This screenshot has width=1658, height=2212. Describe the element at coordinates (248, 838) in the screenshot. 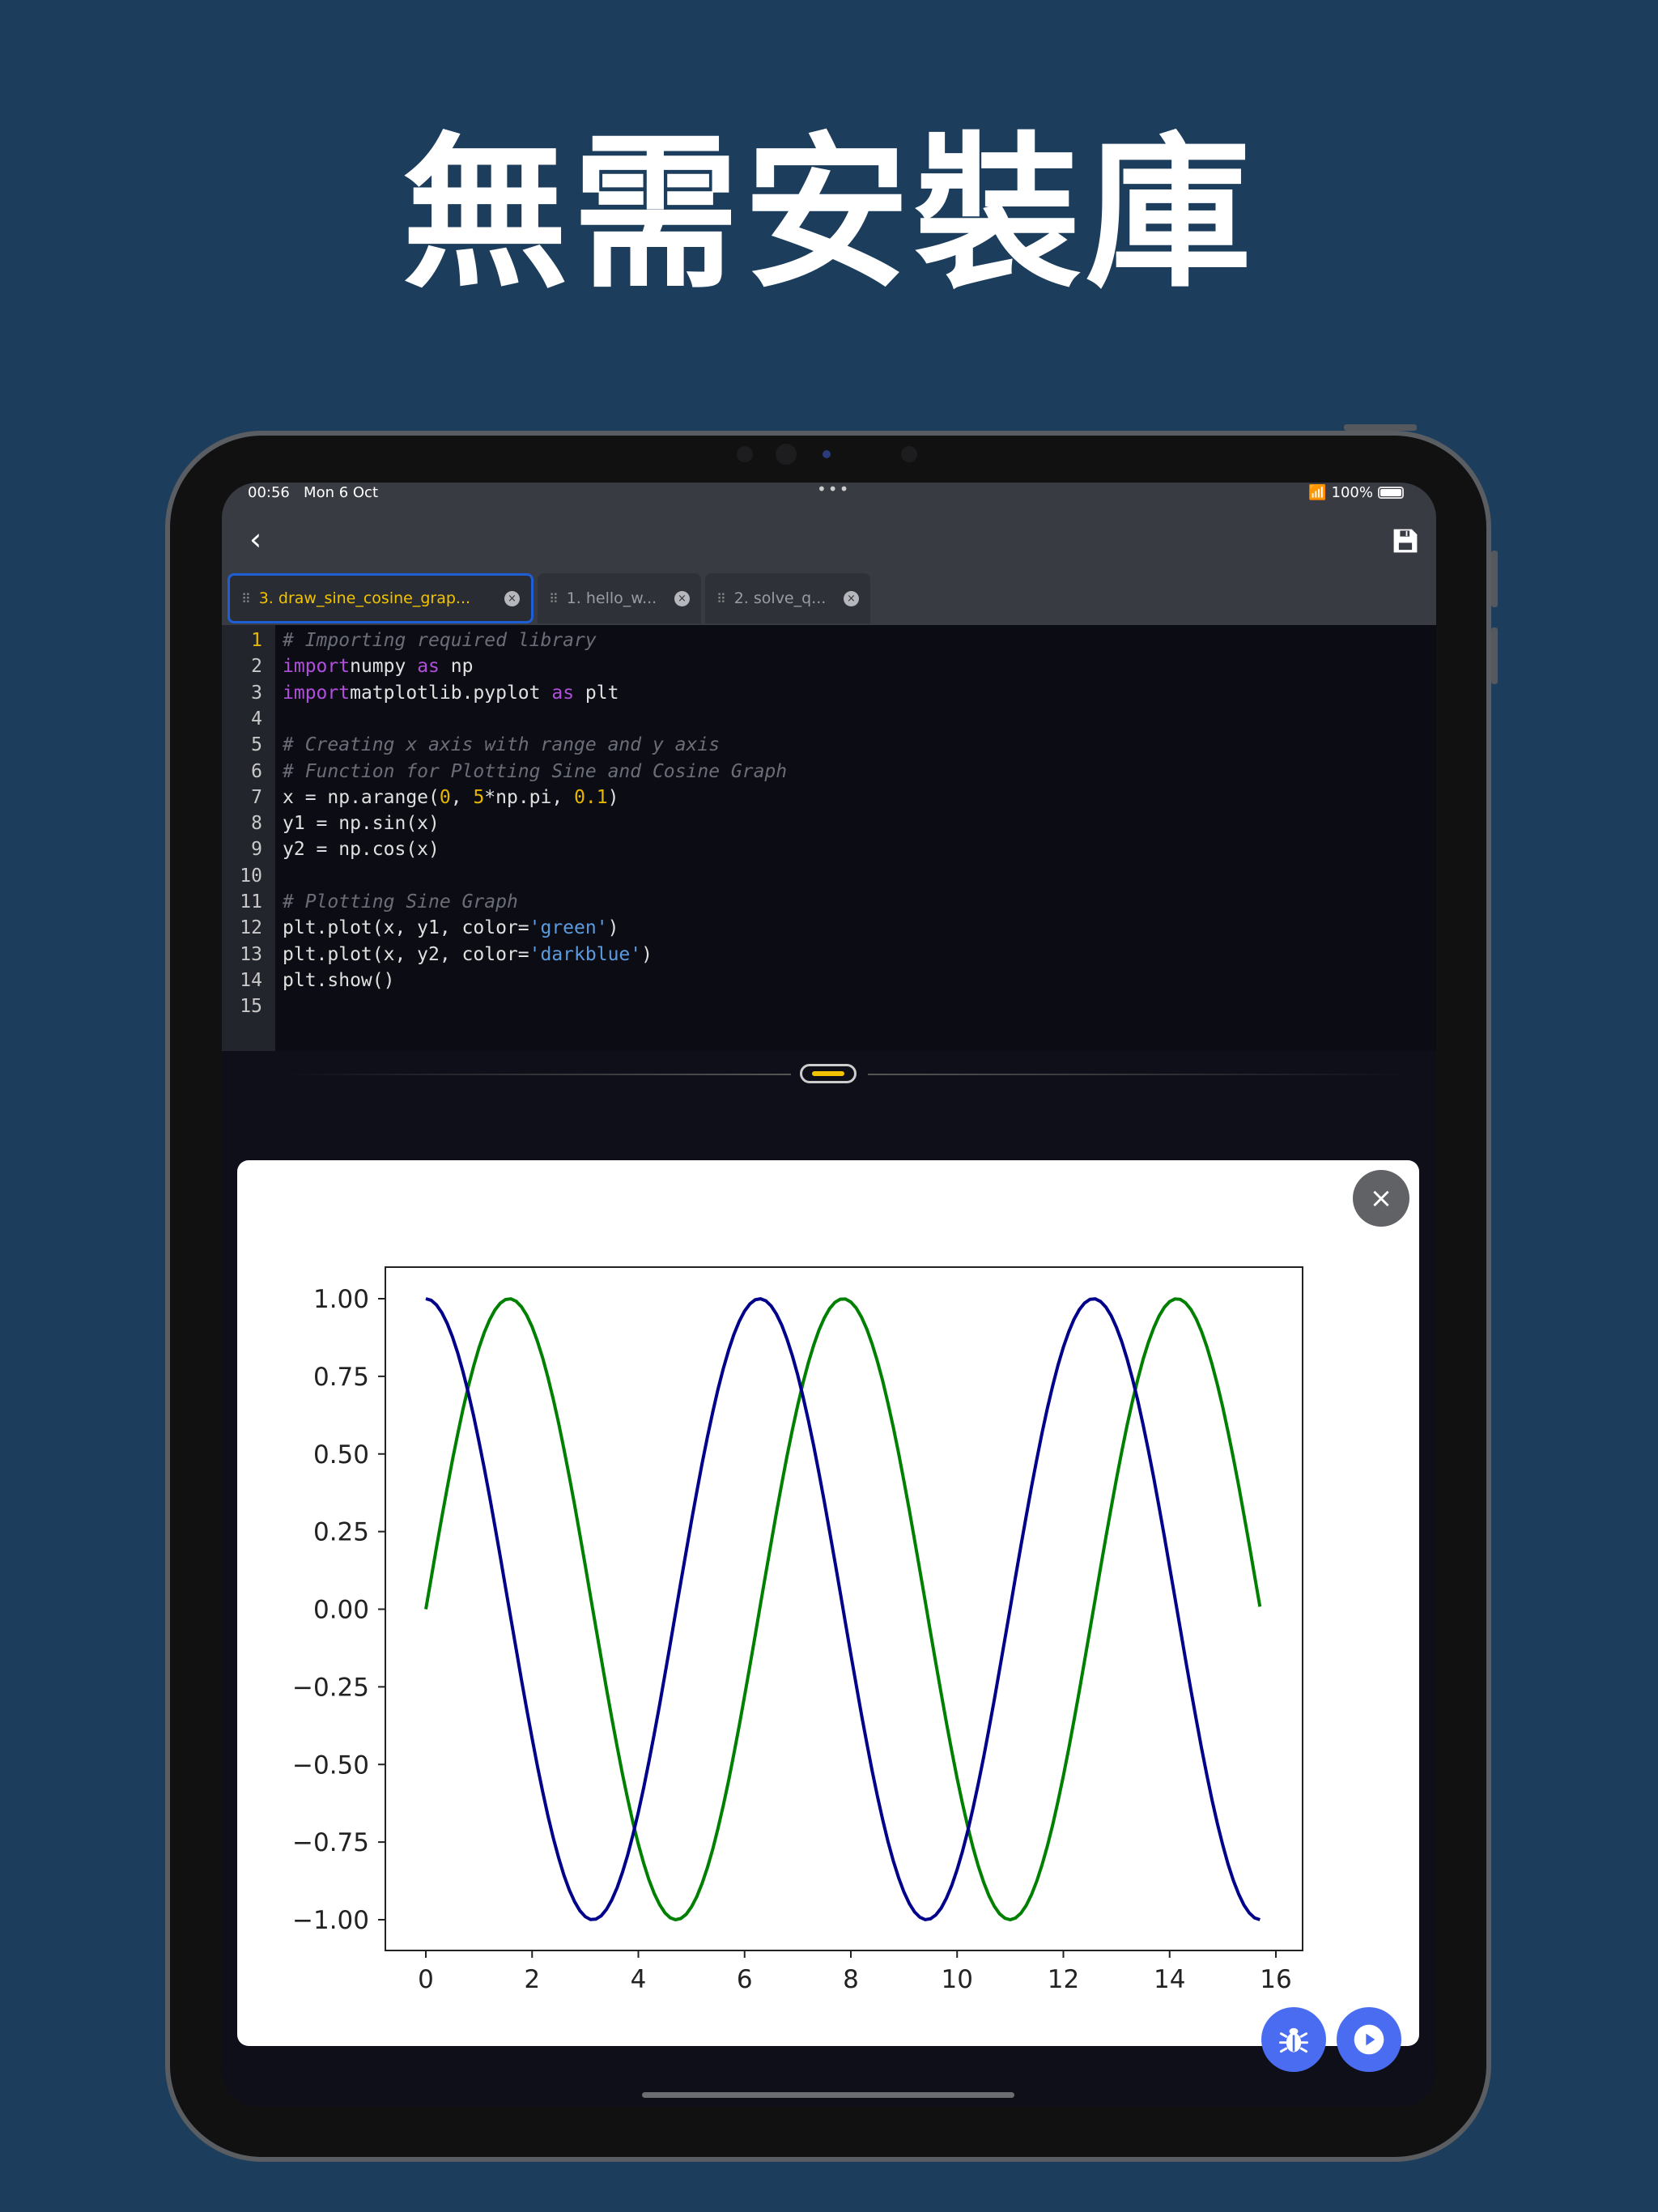

I see `line-gutter` at that location.